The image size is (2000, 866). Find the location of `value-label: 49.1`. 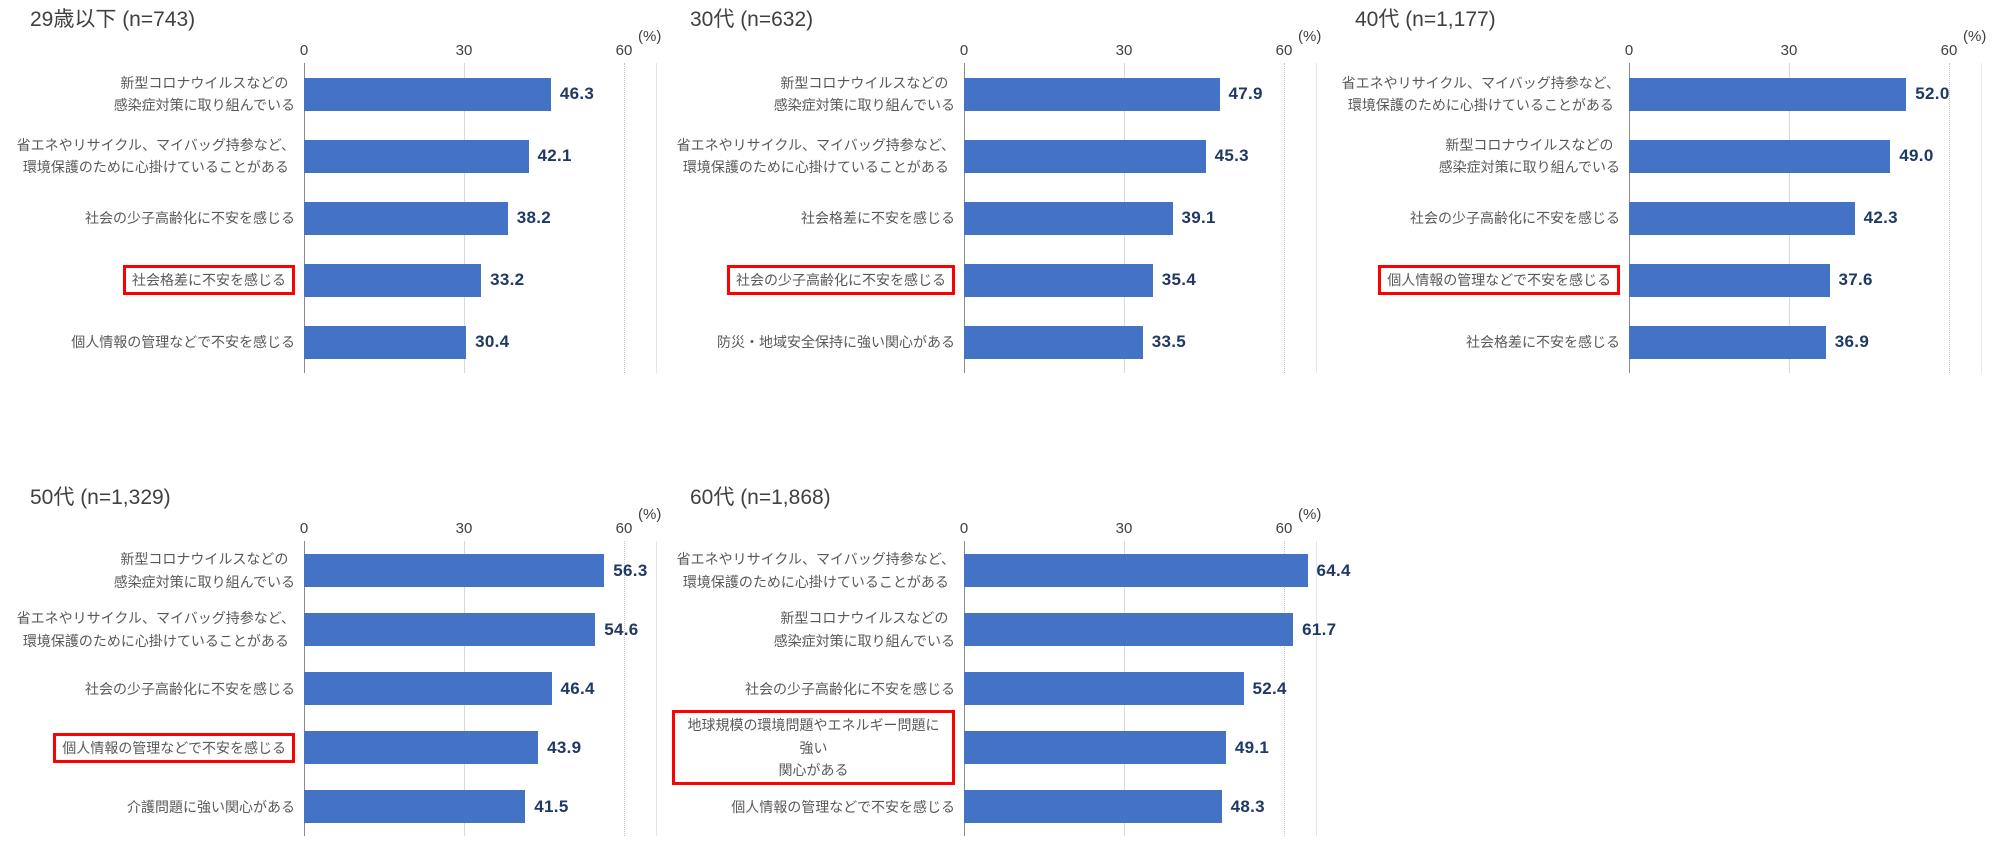

value-label: 49.1 is located at coordinates (1252, 747).